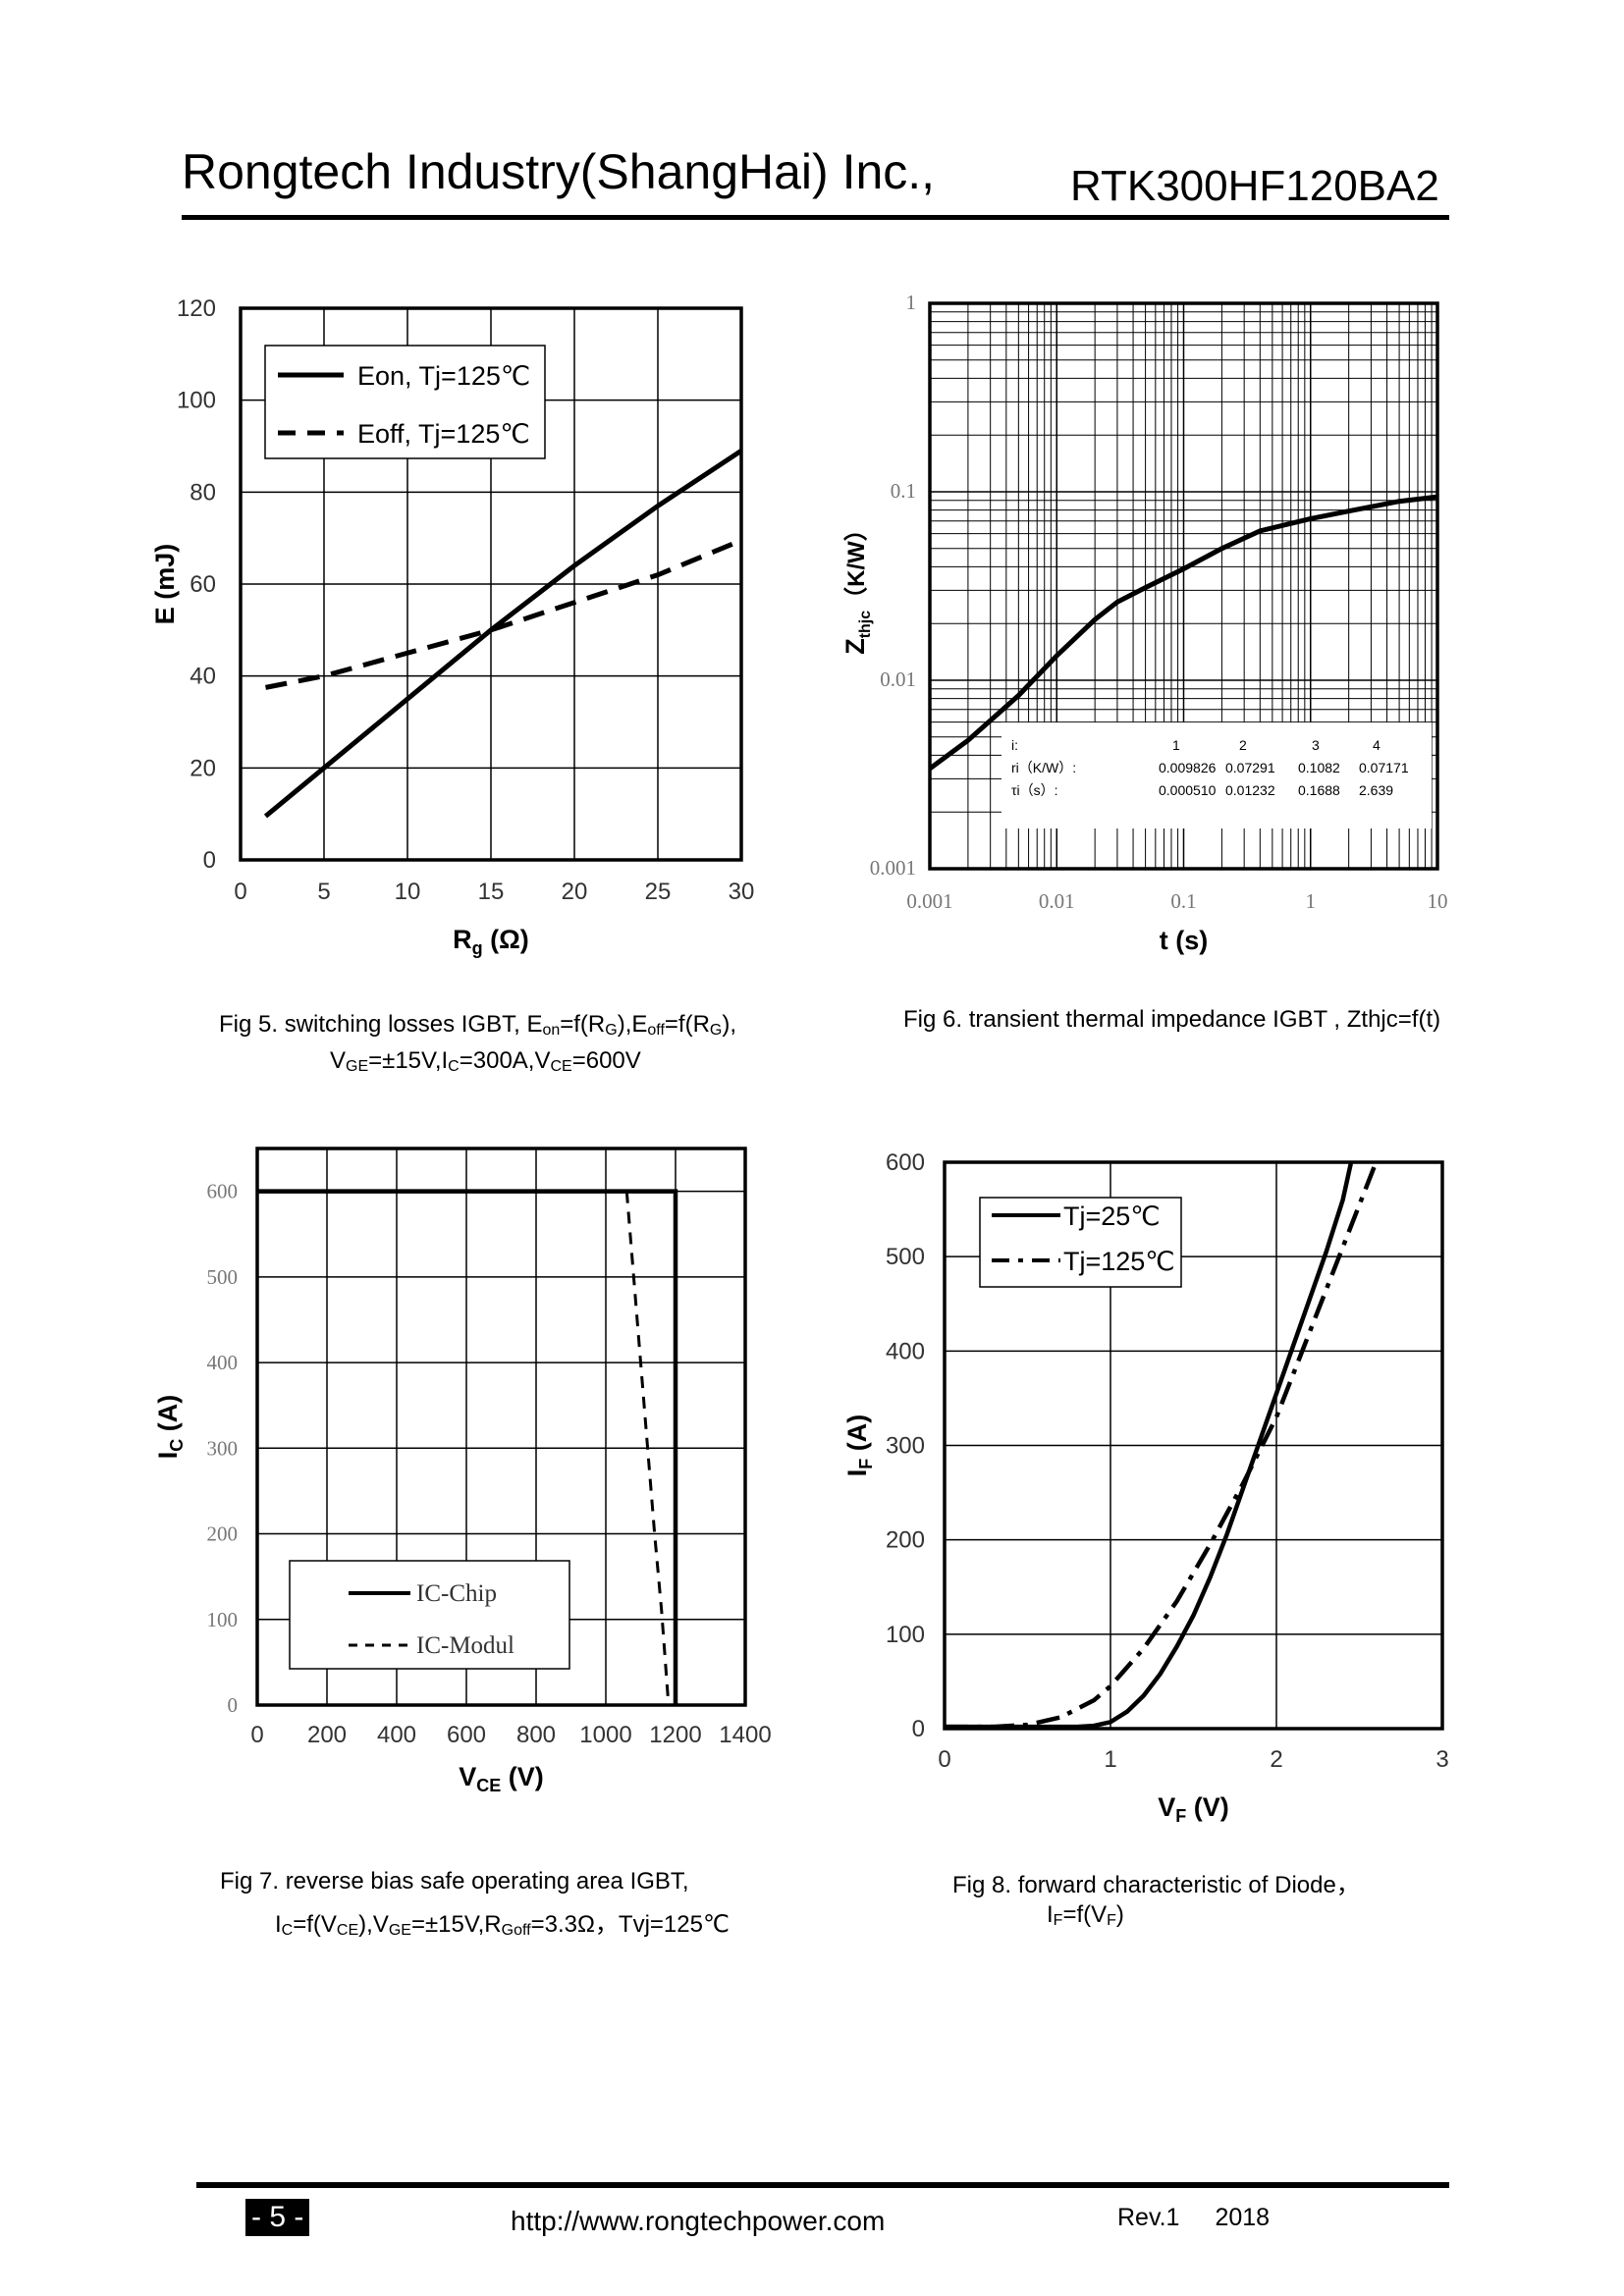 This screenshot has width=1624, height=2296. I want to click on y-tick-label: 1, so click(911, 302).